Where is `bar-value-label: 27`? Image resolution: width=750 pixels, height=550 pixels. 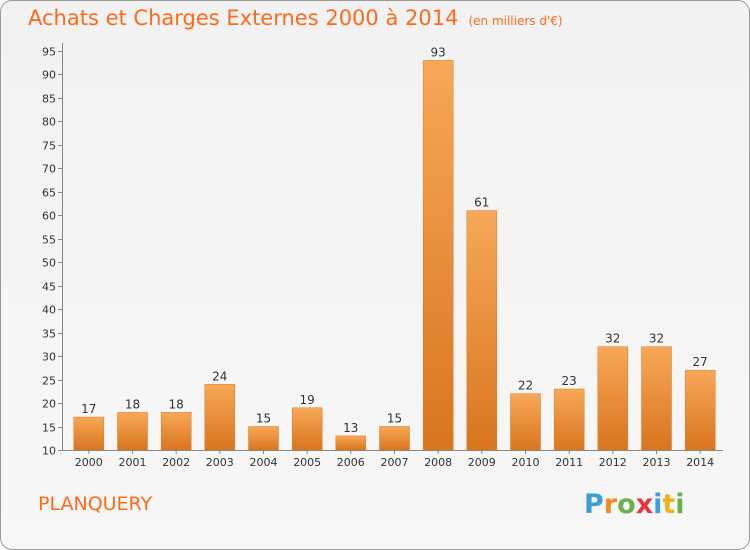 bar-value-label: 27 is located at coordinates (700, 362).